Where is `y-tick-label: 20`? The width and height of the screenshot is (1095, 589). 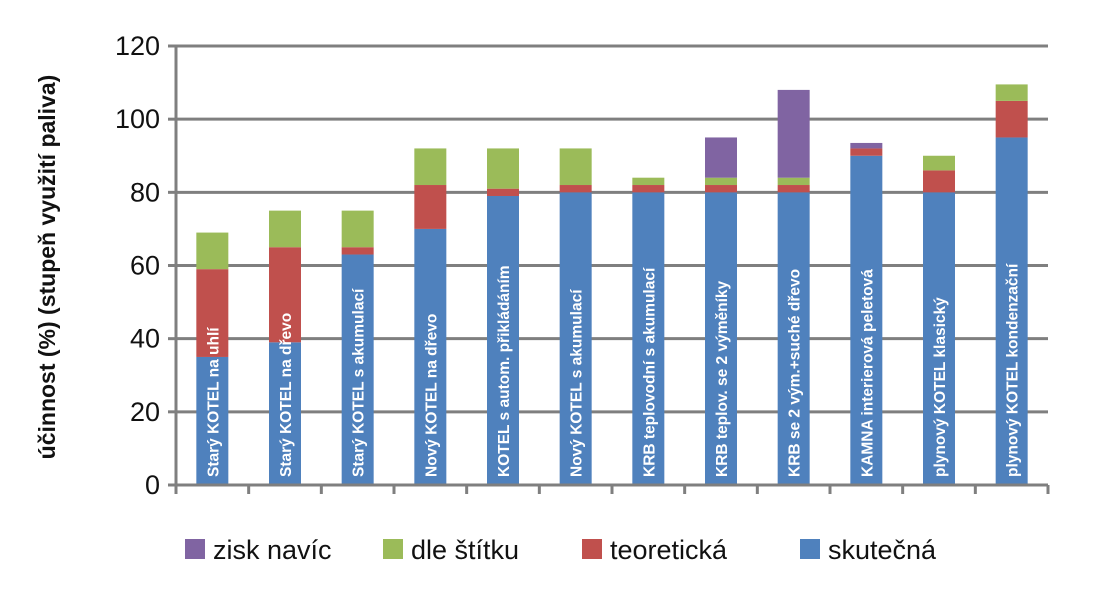
y-tick-label: 20 is located at coordinates (145, 412).